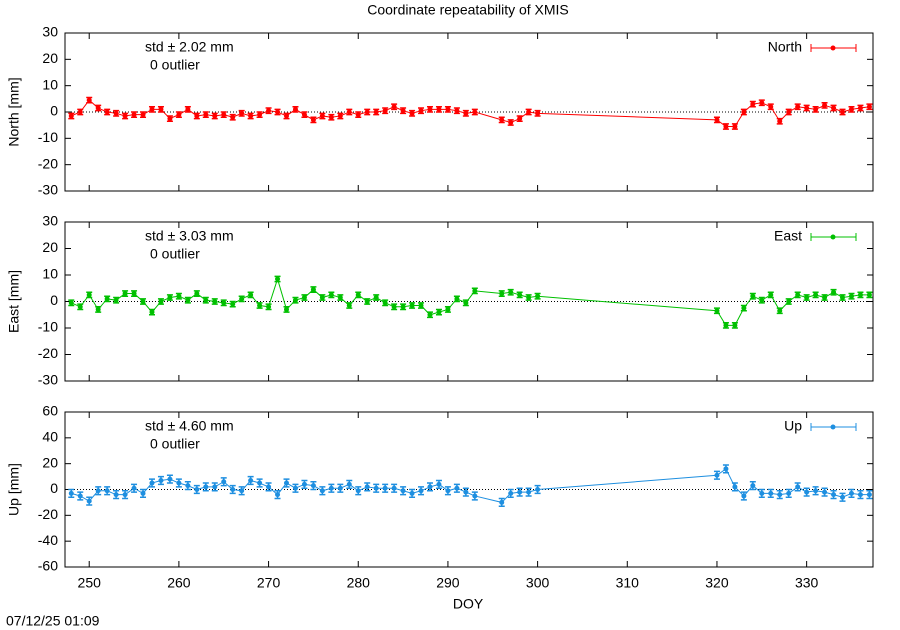 This screenshot has width=900, height=630. What do you see at coordinates (179, 583) in the screenshot?
I see `x-tick-label: 260` at bounding box center [179, 583].